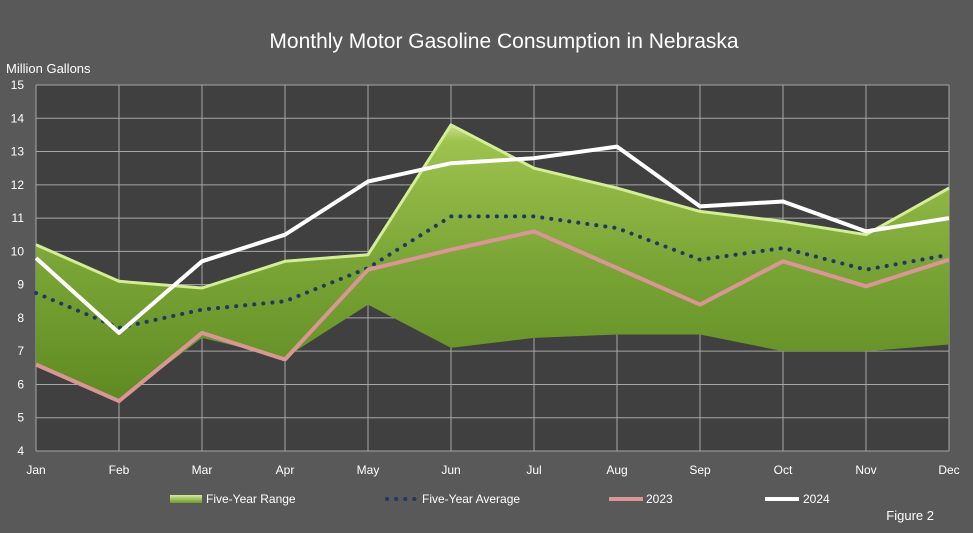  What do you see at coordinates (641, 499) in the screenshot?
I see `legend-item: 2023` at bounding box center [641, 499].